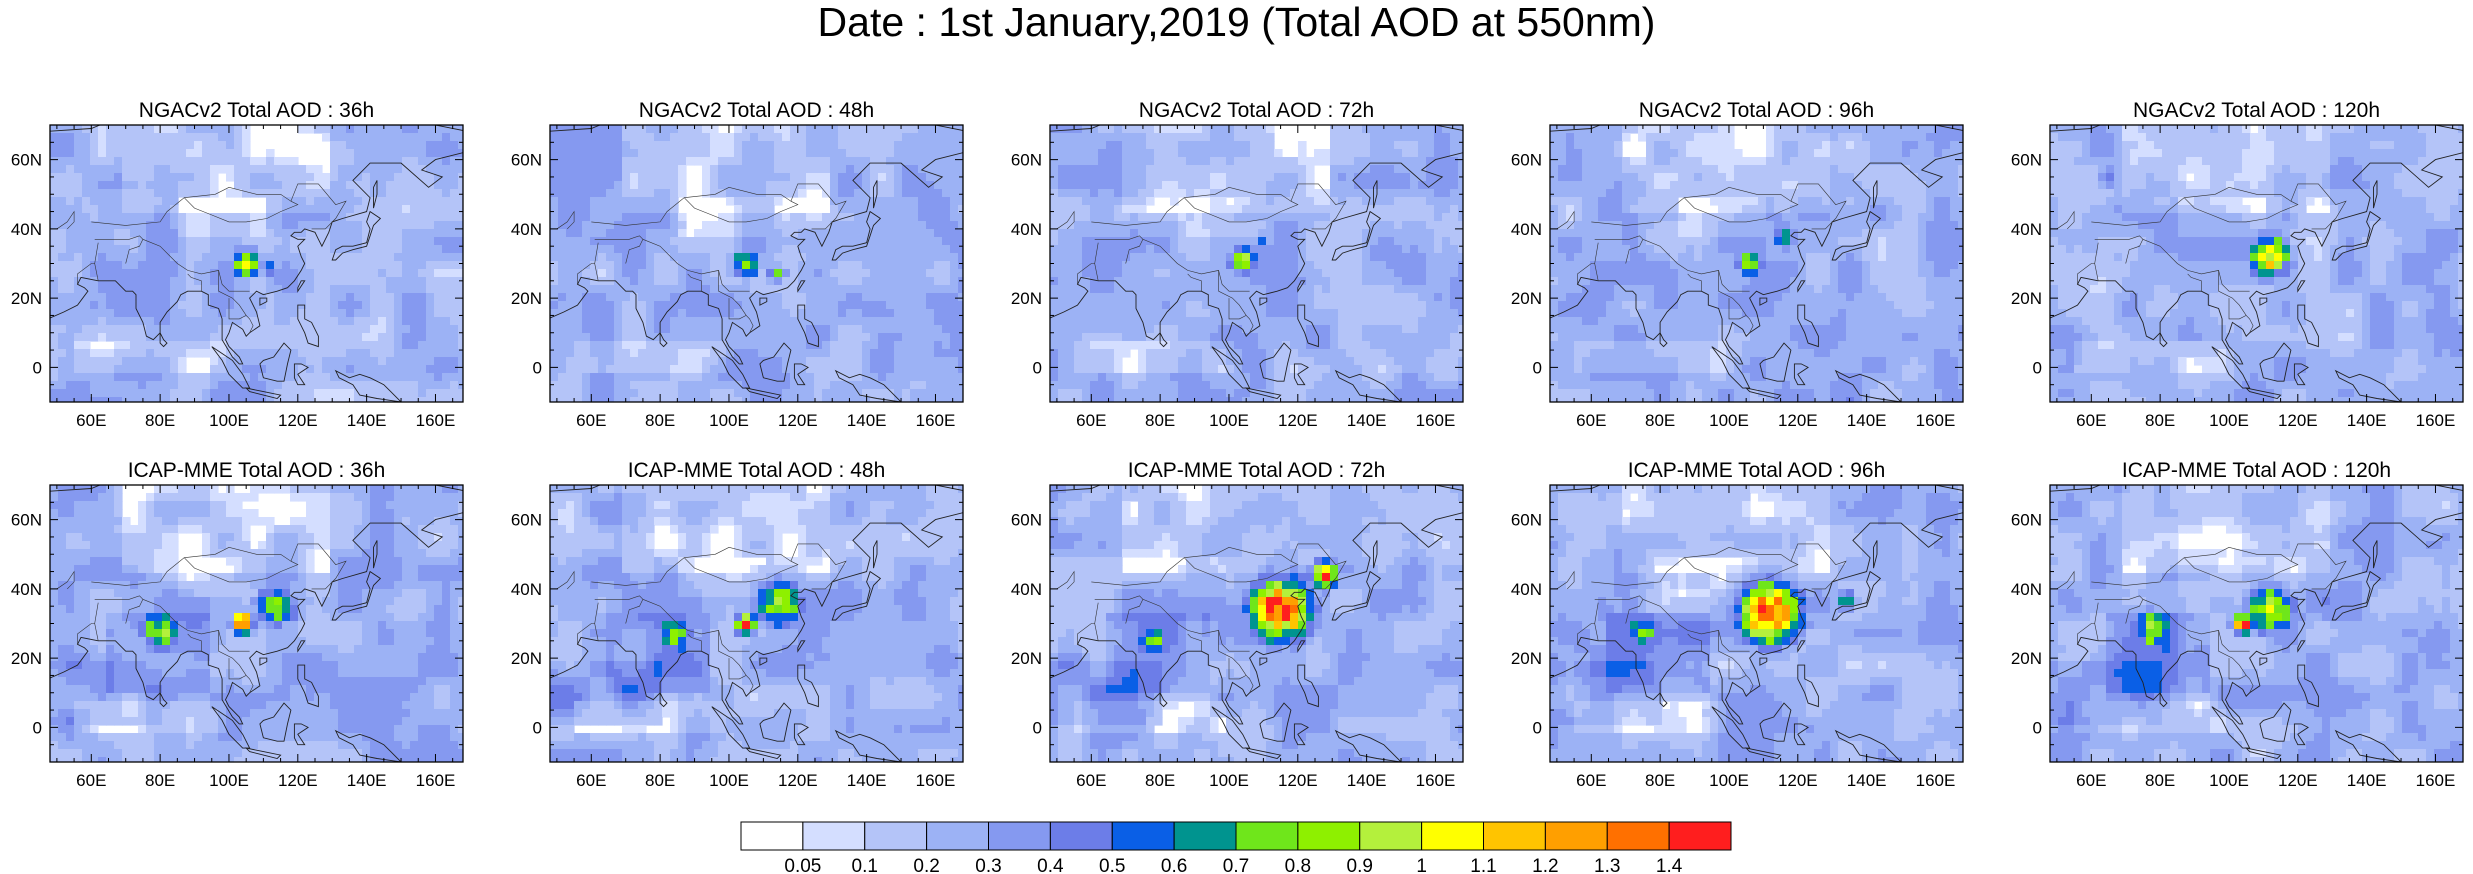 Image resolution: width=2473 pixels, height=874 pixels. What do you see at coordinates (1050, 865) in the screenshot?
I see `colorbar-label: 0.4` at bounding box center [1050, 865].